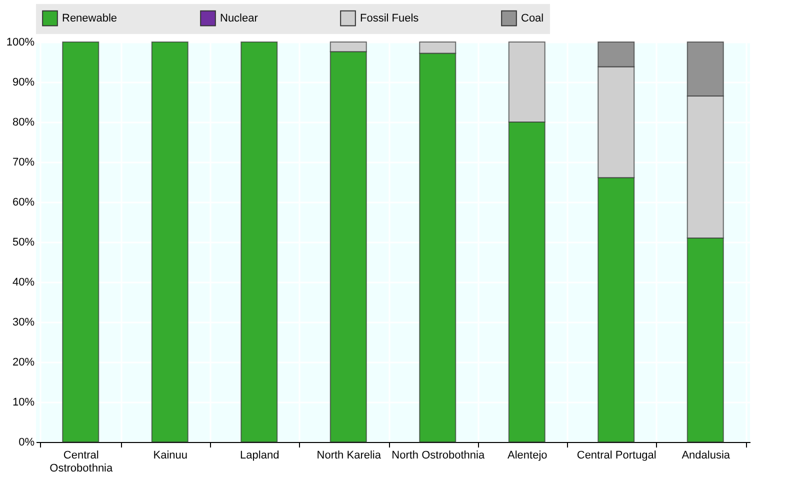 This screenshot has height=483, width=788. I want to click on y-tick-label: 60%, so click(23, 202).